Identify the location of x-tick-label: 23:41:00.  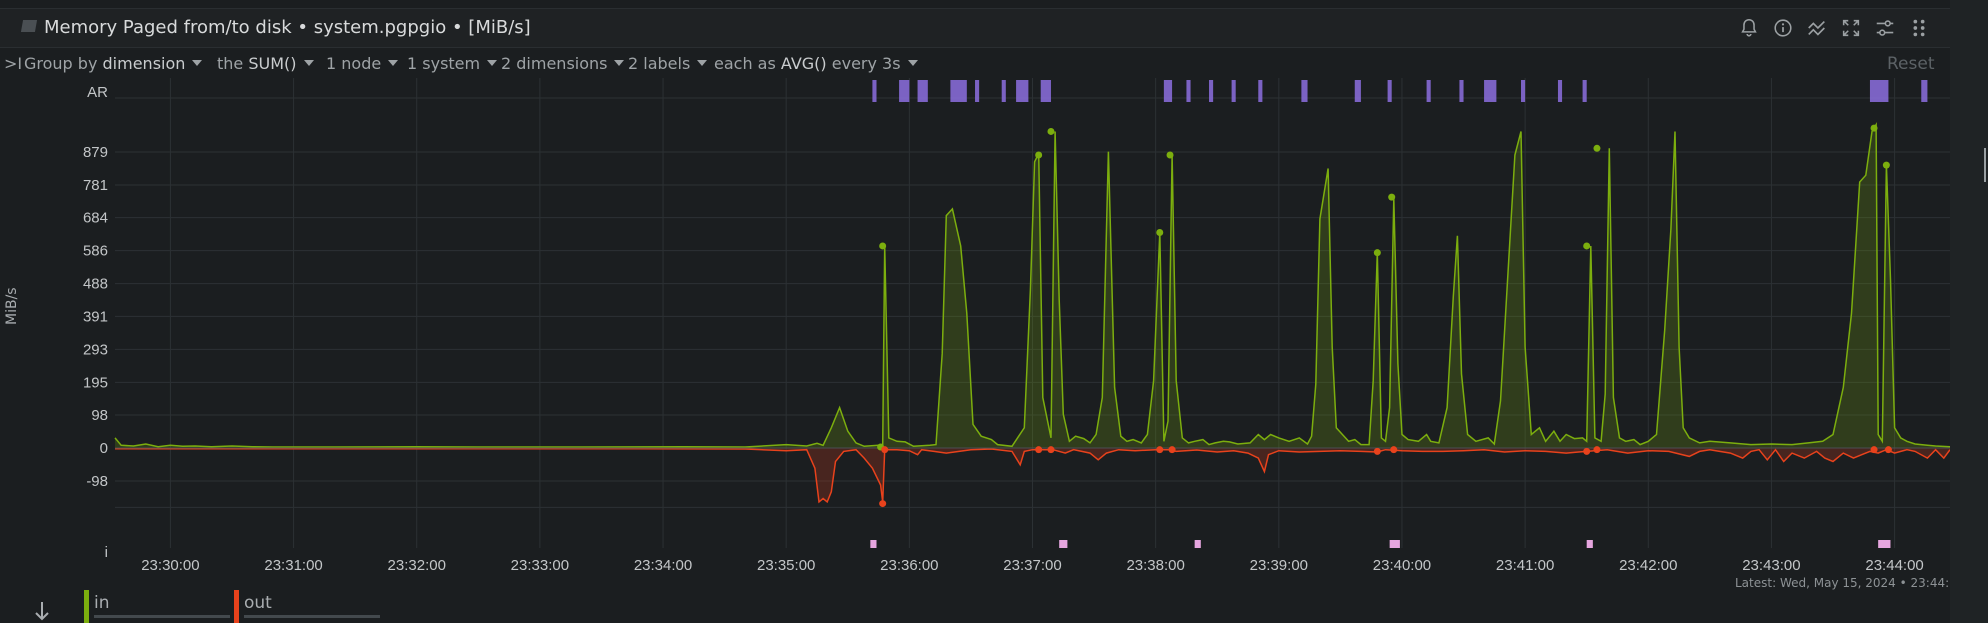
(1525, 565).